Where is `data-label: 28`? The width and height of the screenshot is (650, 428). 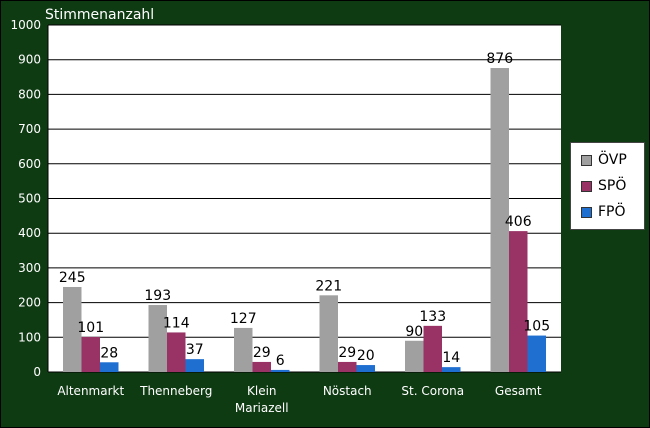 data-label: 28 is located at coordinates (109, 353).